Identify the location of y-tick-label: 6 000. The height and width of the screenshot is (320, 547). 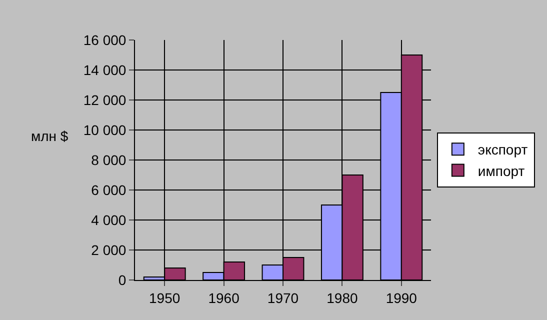
(108, 190).